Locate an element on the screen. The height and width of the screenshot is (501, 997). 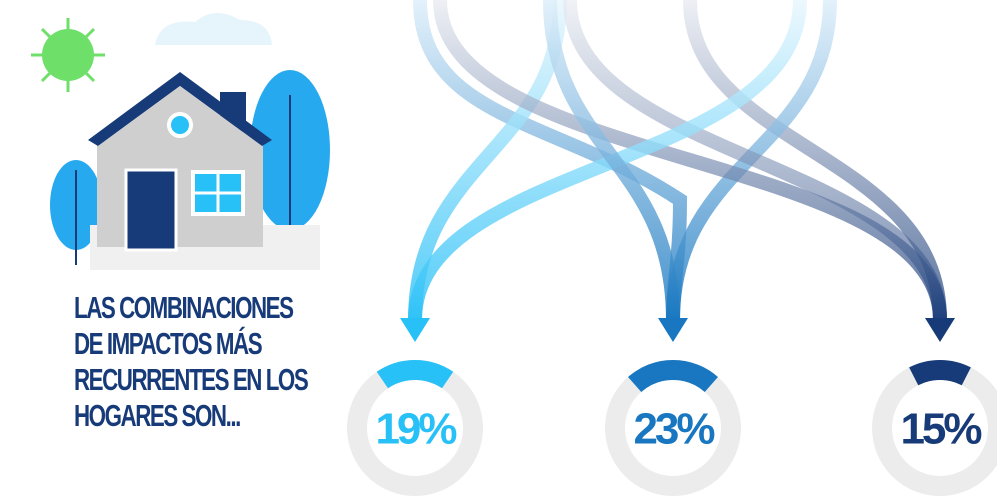
value-label: 15% is located at coordinates (940, 429).